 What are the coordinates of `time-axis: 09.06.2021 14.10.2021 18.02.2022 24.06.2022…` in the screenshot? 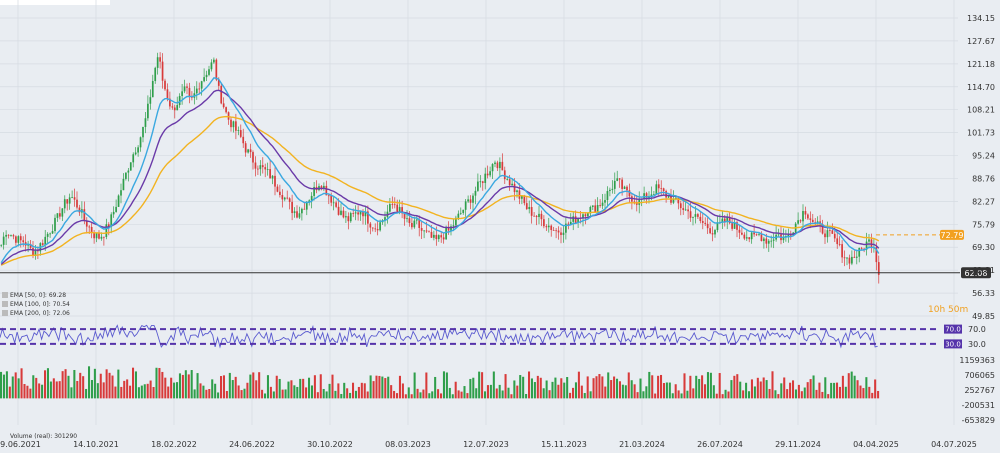 It's located at (488, 444).